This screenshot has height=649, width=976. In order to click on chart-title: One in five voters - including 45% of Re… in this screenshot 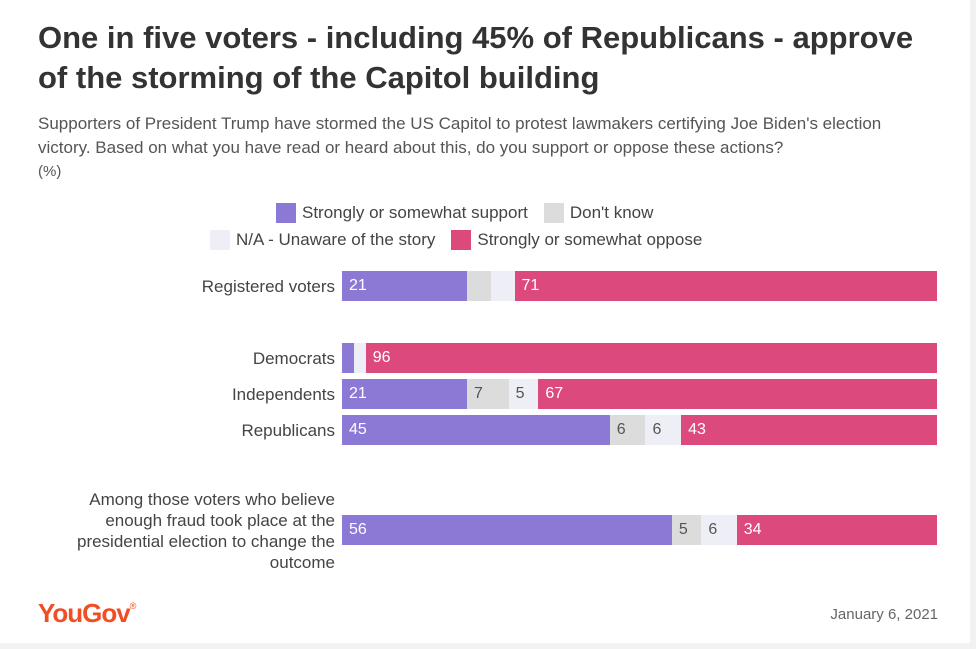, I will do `click(476, 57)`.